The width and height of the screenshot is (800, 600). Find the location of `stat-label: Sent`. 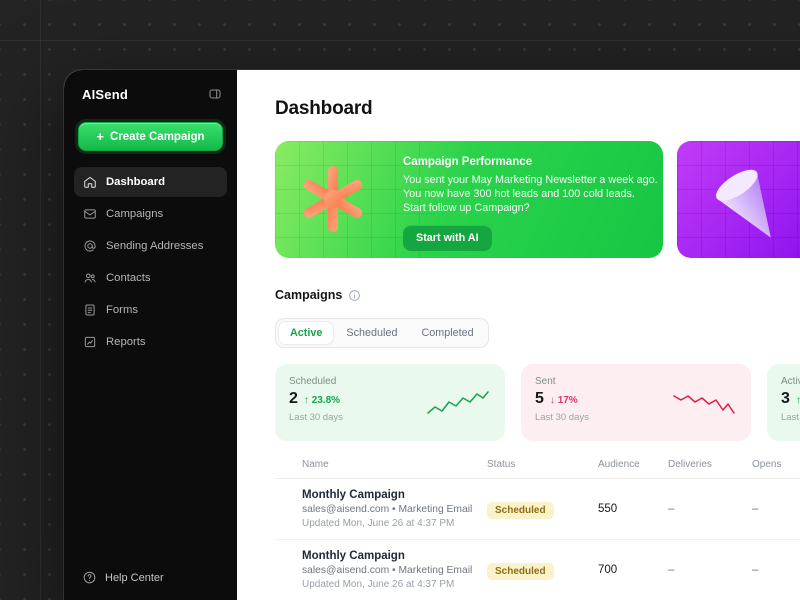

stat-label: Sent is located at coordinates (545, 381).